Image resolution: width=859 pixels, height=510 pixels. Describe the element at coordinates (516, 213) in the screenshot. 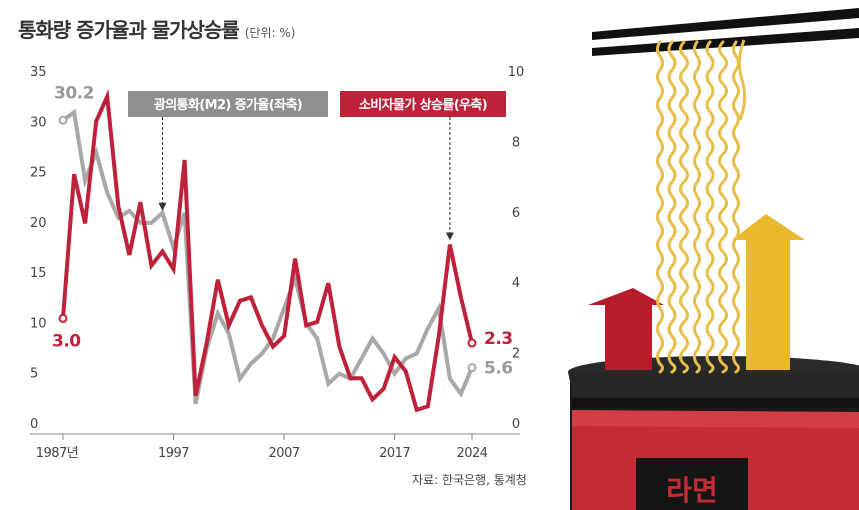

I see `right-tick-label: 6` at that location.